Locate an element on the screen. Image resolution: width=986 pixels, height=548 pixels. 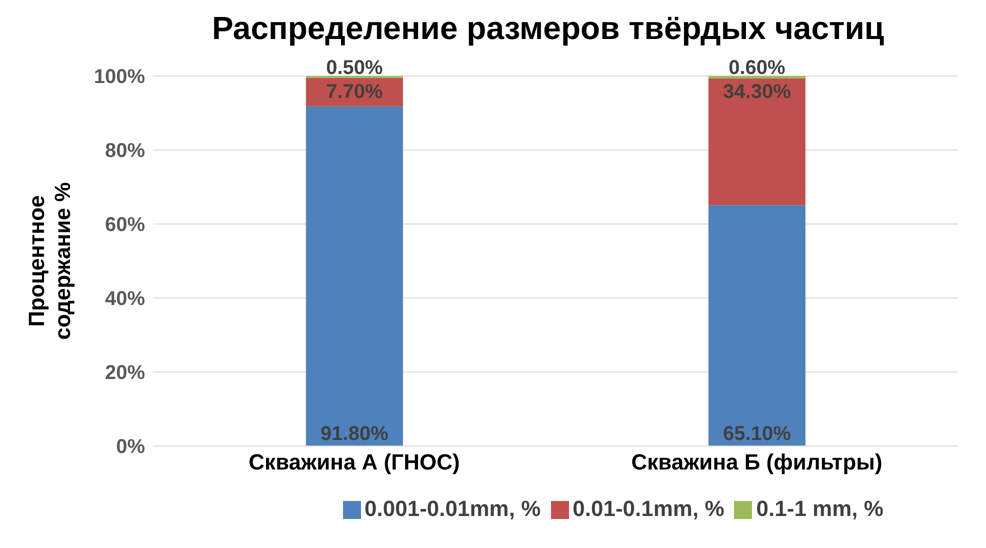
data-label: 65.10% is located at coordinates (757, 434).